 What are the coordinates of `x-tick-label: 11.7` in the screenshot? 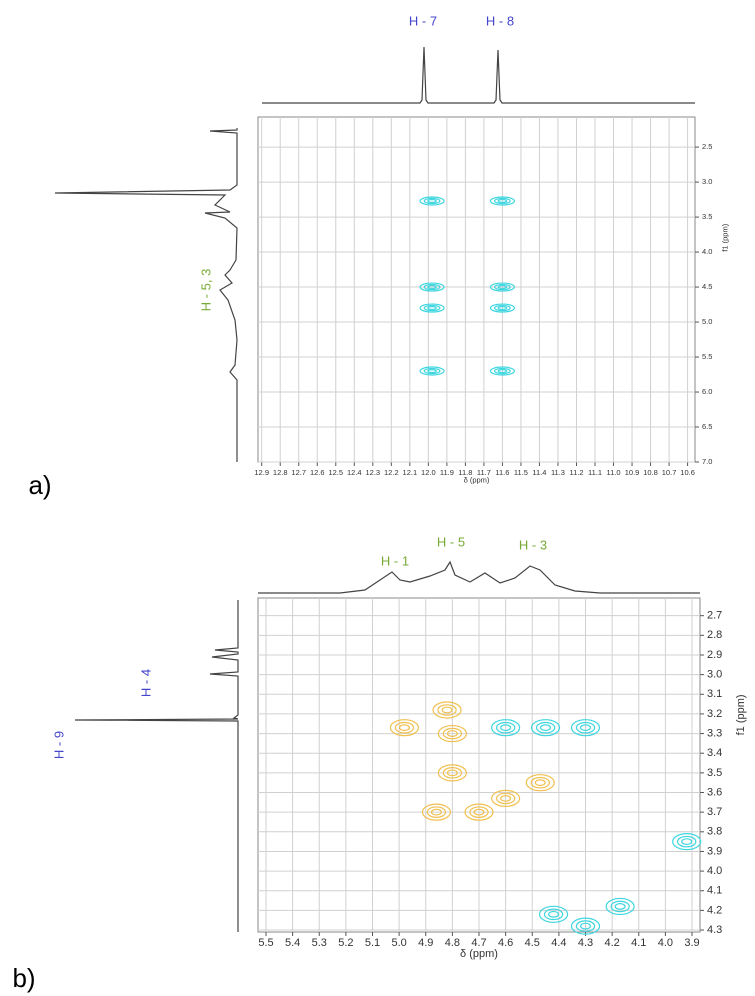 It's located at (484, 472).